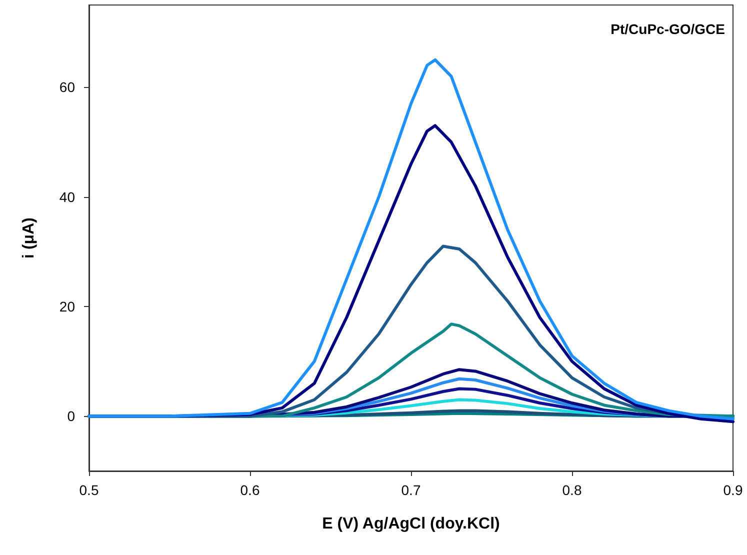 The height and width of the screenshot is (555, 747). I want to click on x-tick-label: 0.7, so click(411, 490).